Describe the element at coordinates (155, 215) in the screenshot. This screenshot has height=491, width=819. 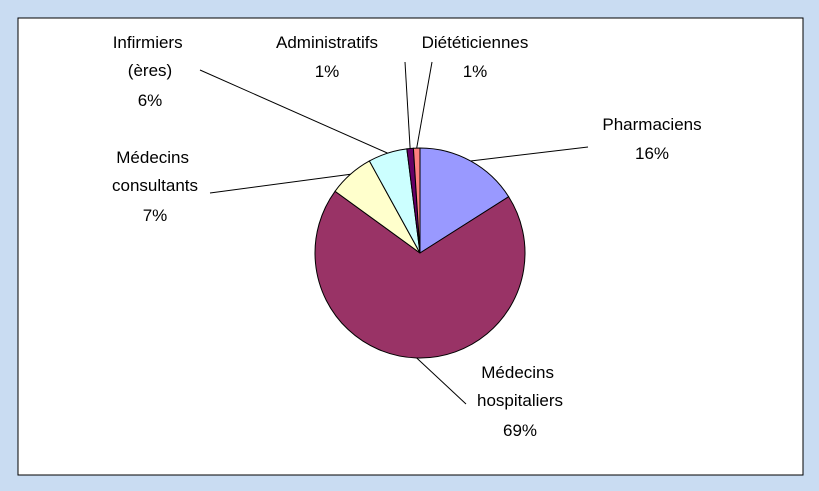
I see `value-label: 7%` at that location.